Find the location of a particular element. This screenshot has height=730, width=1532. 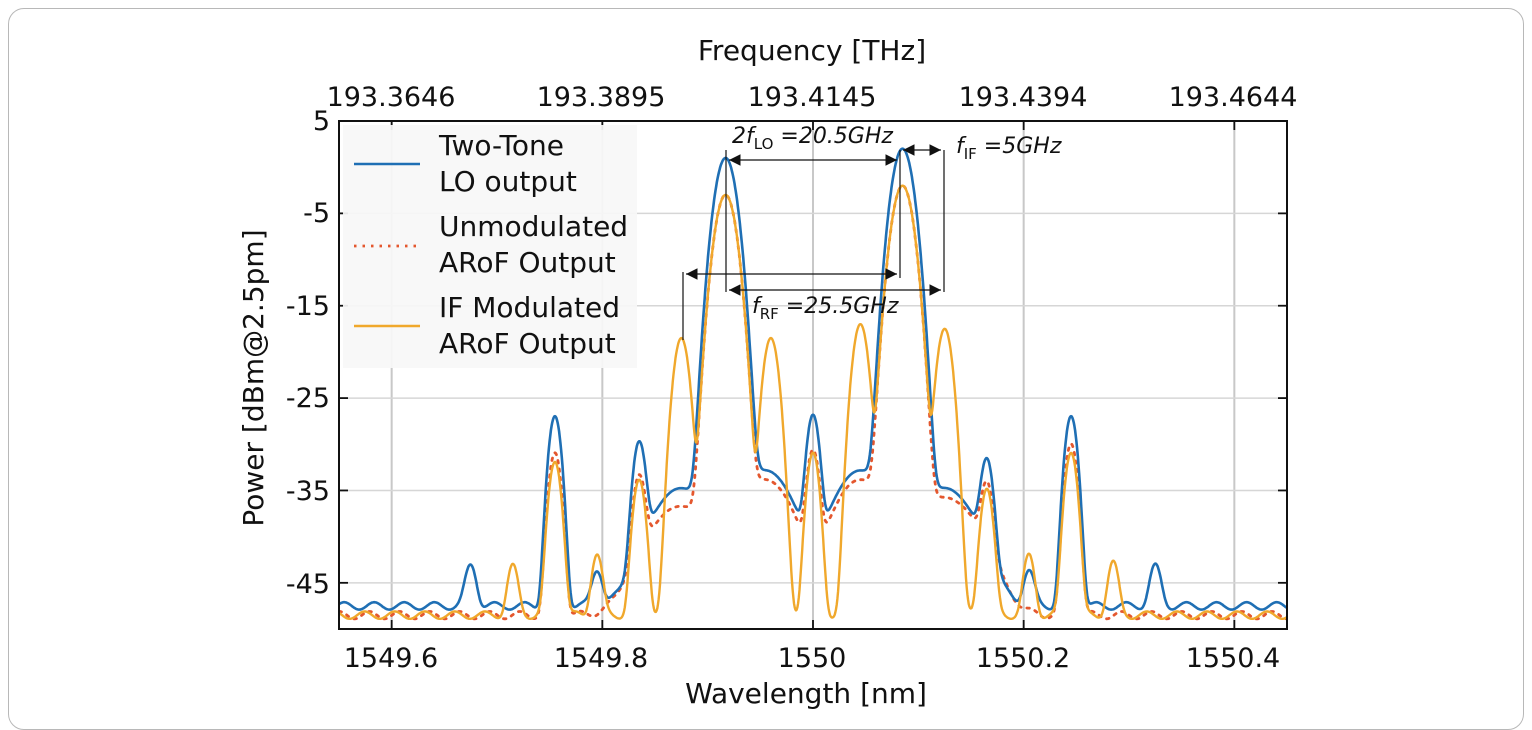

label-2flo-sub: LO is located at coordinates (764, 144).